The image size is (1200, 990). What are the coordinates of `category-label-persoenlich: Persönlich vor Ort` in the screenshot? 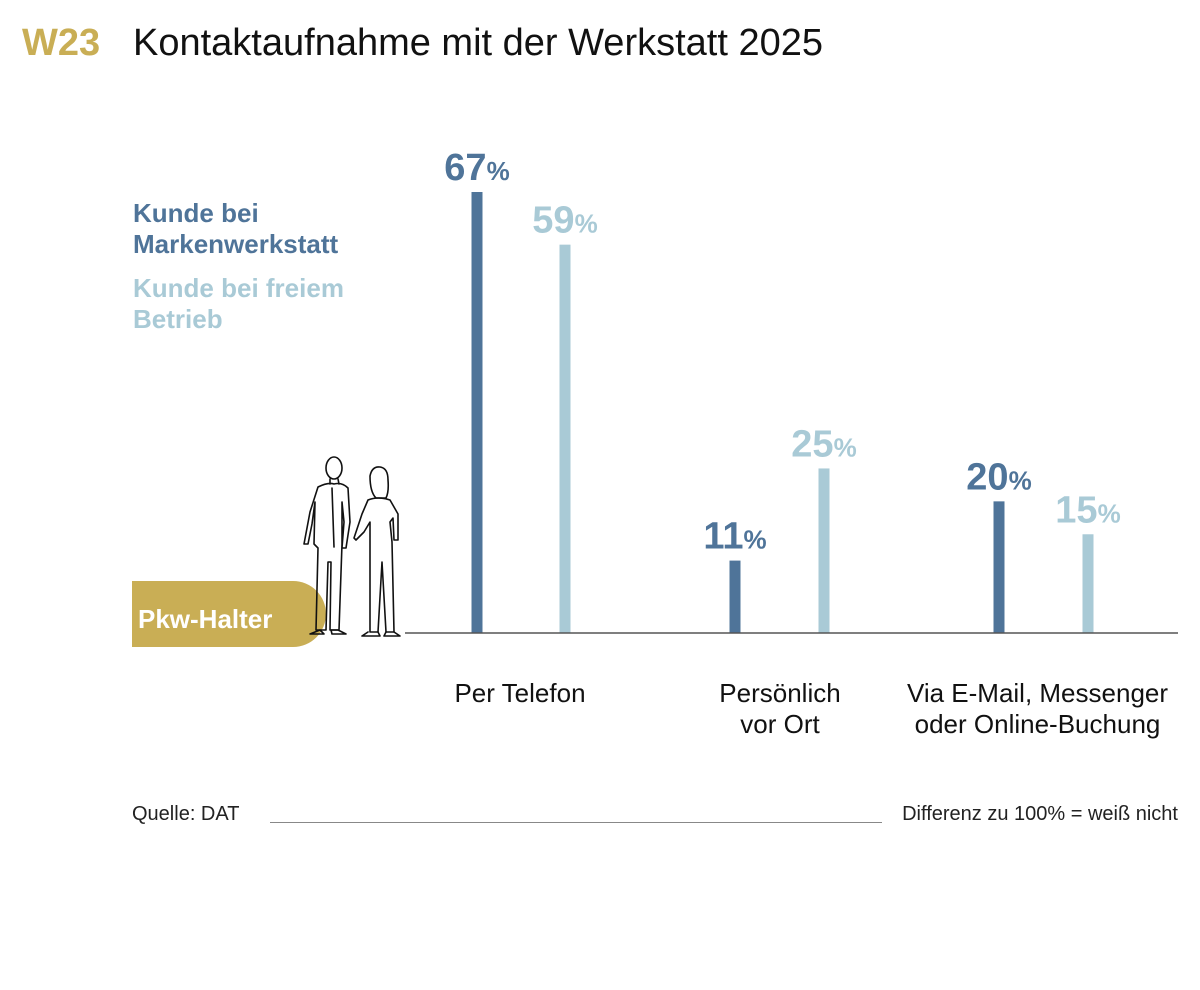 It's located at (780, 708).